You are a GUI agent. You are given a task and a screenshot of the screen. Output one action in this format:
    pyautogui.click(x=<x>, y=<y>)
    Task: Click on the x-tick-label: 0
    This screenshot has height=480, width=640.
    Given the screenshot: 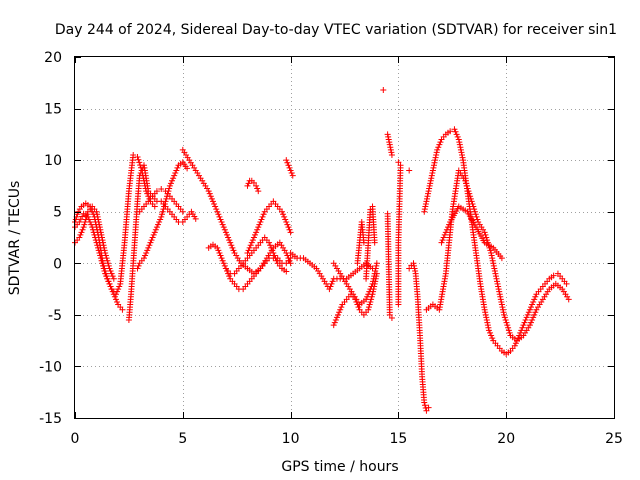 What is the action you would take?
    pyautogui.click(x=75, y=439)
    